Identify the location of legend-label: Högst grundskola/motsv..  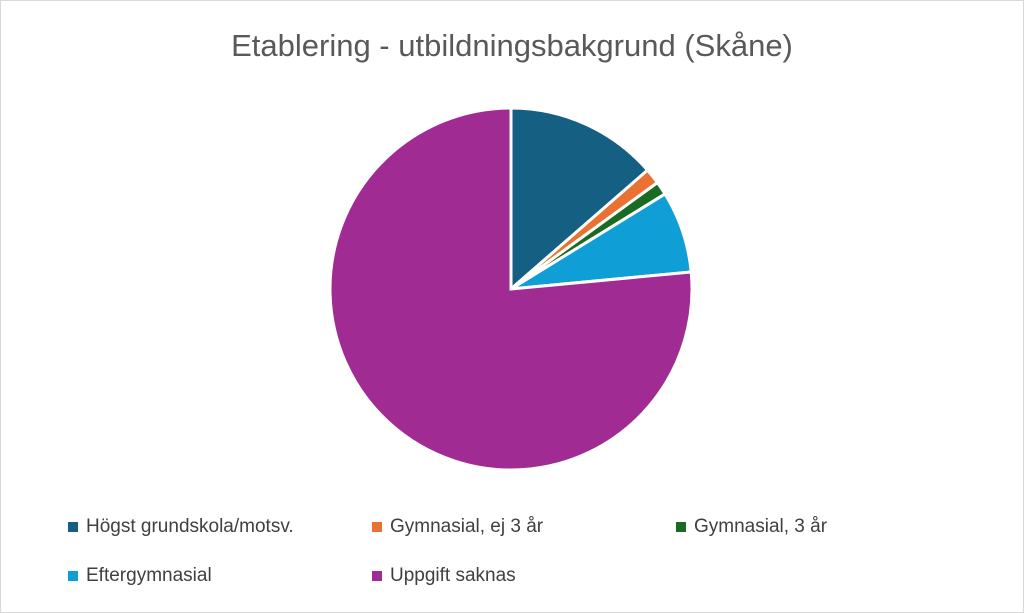
(190, 526).